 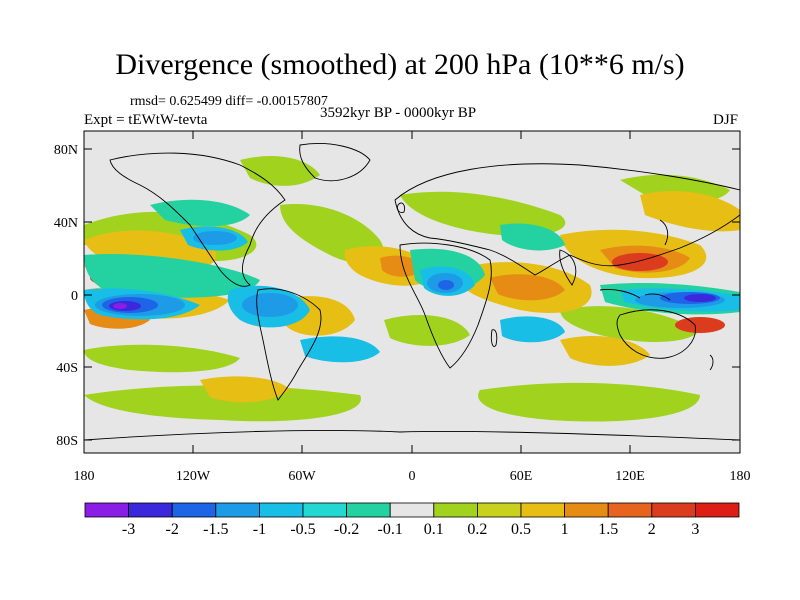 What do you see at coordinates (66, 223) in the screenshot?
I see `y-label-40n: 40N` at bounding box center [66, 223].